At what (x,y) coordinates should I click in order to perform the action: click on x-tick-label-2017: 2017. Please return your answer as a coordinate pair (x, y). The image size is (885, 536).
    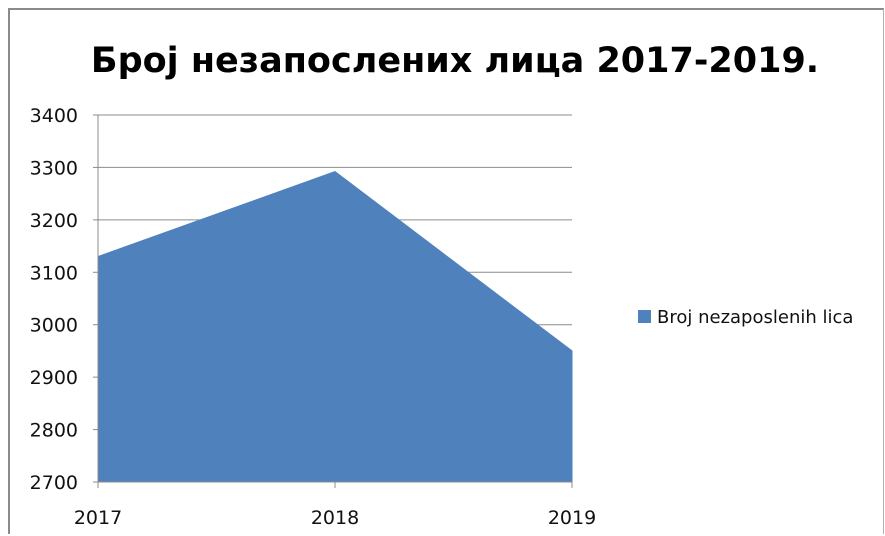
    Looking at the image, I should click on (98, 518).